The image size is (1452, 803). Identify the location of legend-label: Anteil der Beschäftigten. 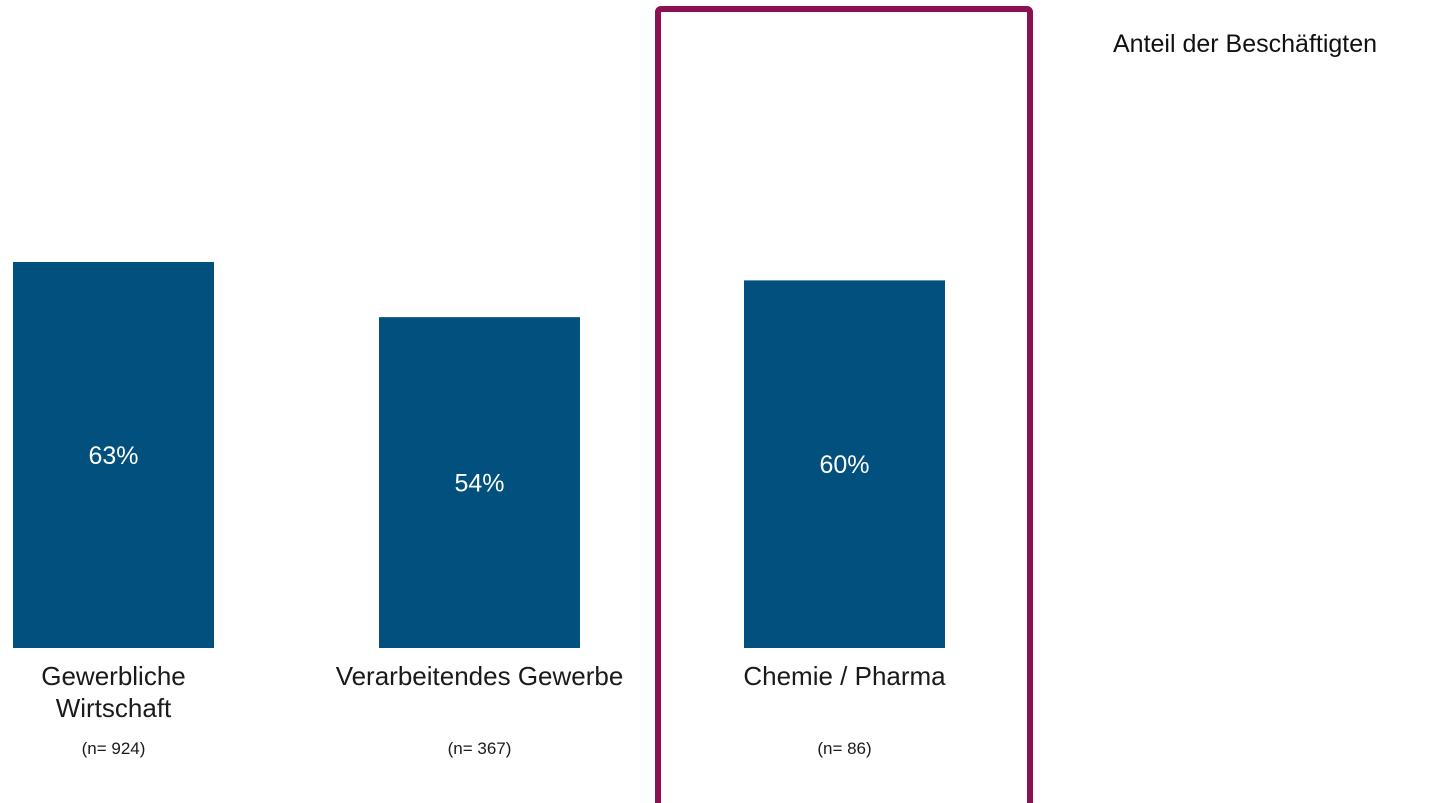
(1245, 44).